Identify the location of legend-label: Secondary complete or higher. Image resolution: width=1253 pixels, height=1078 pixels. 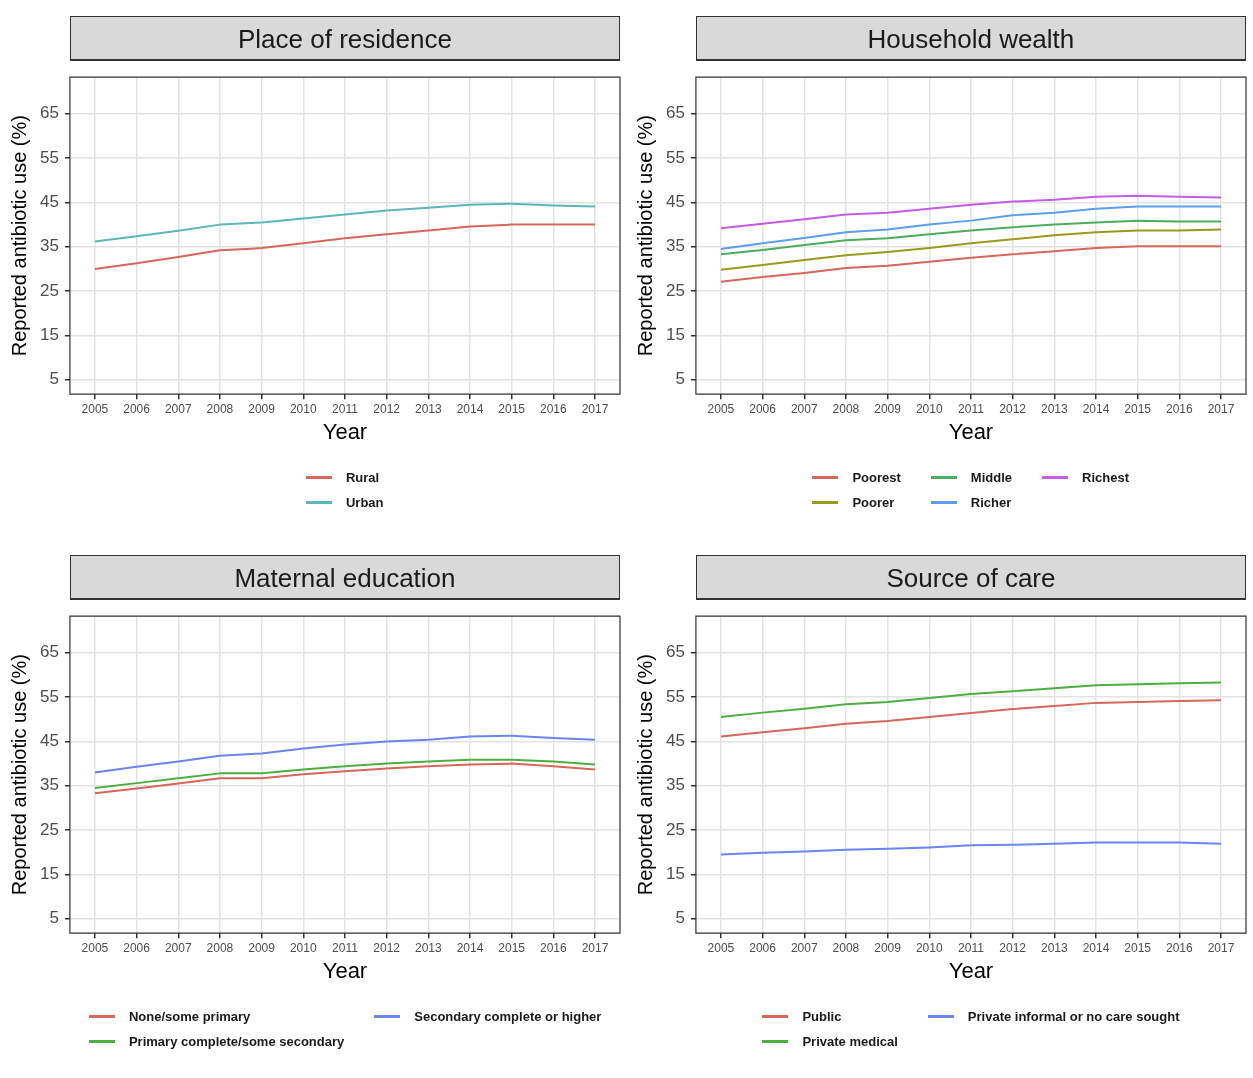
(508, 1016).